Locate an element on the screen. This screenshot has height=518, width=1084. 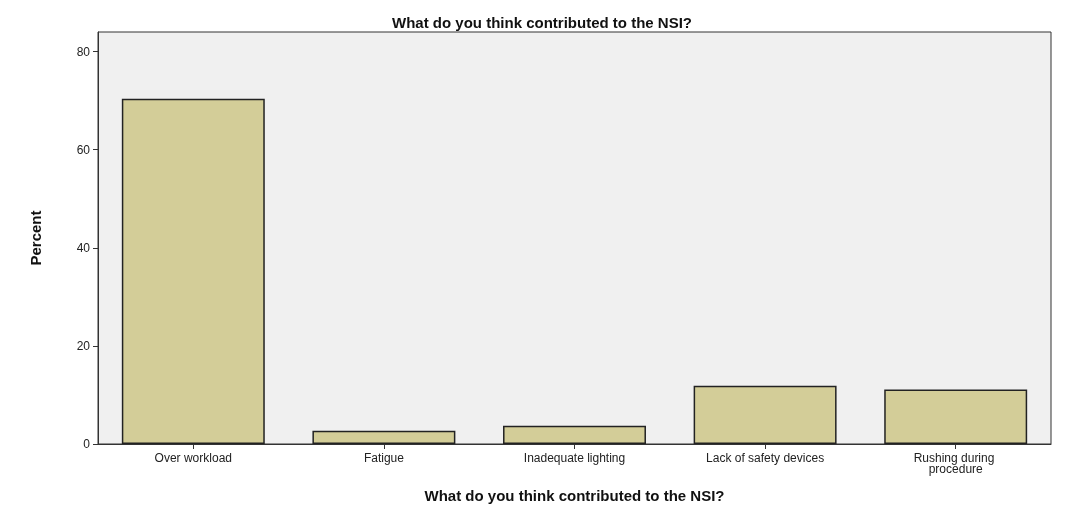
x-tick-label: Fatigue is located at coordinates (384, 457).